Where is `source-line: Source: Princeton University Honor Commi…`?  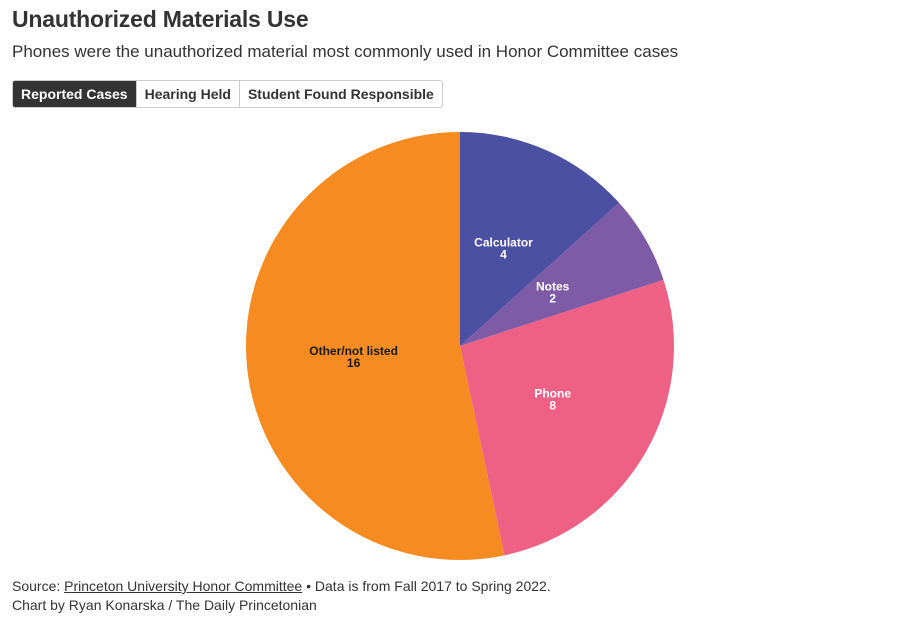 source-line: Source: Princeton University Honor Commi… is located at coordinates (281, 586).